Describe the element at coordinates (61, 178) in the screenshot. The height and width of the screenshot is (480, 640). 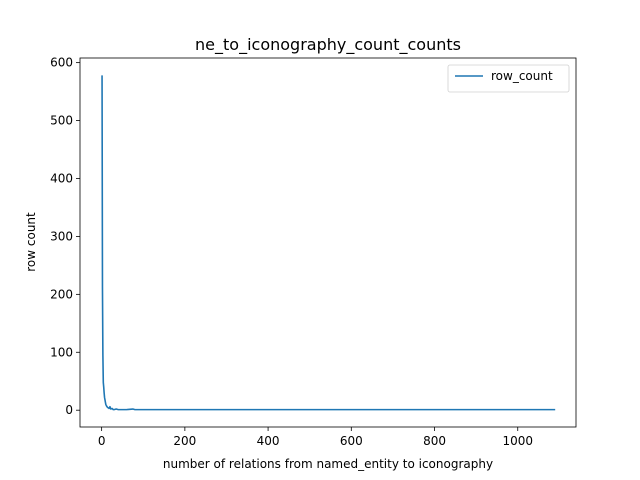
I see `y-tick-label: 400` at that location.